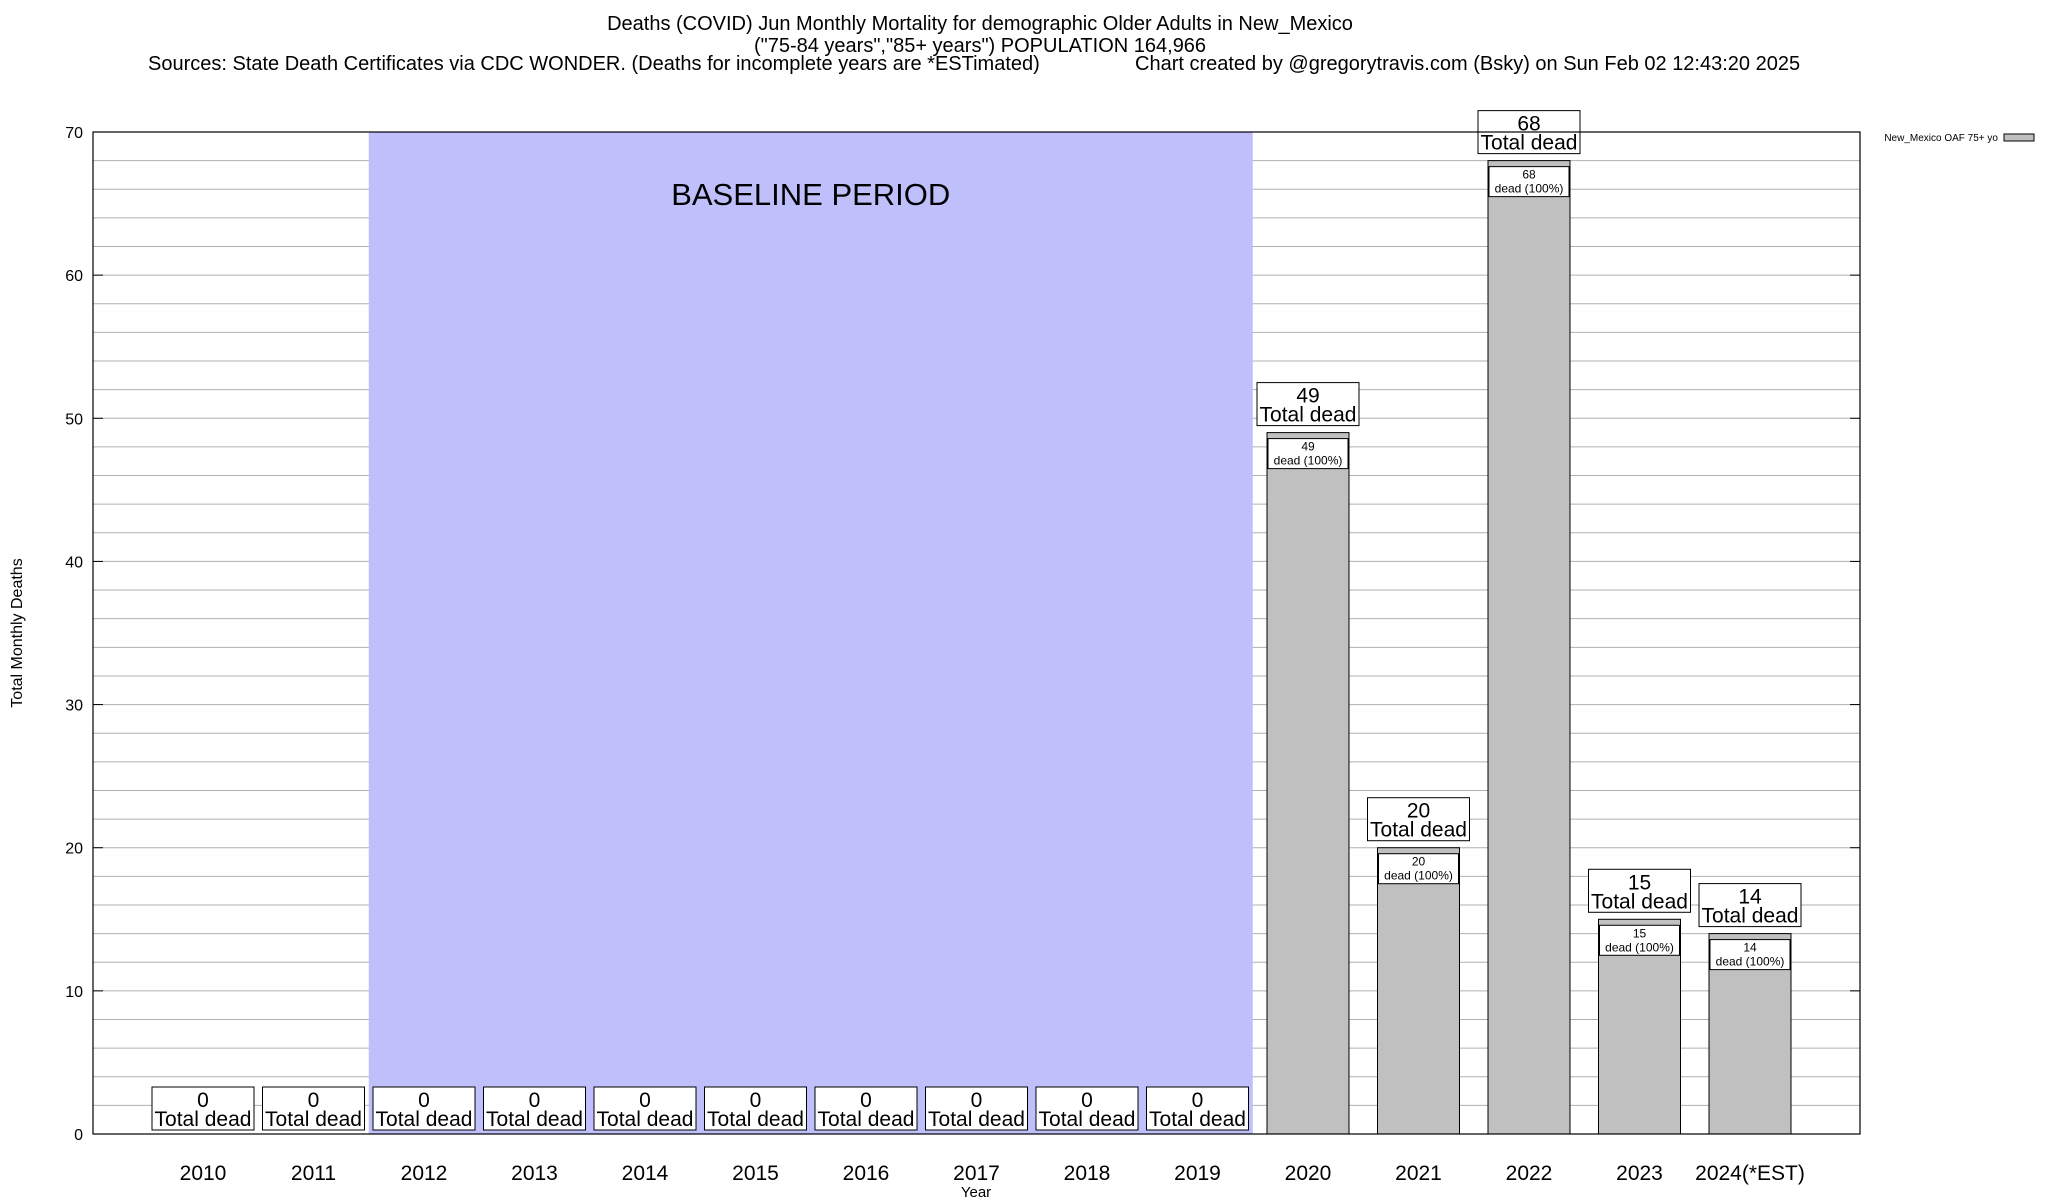 The image size is (2048, 1200). Describe the element at coordinates (1750, 897) in the screenshot. I see `total-value-label: 14` at that location.